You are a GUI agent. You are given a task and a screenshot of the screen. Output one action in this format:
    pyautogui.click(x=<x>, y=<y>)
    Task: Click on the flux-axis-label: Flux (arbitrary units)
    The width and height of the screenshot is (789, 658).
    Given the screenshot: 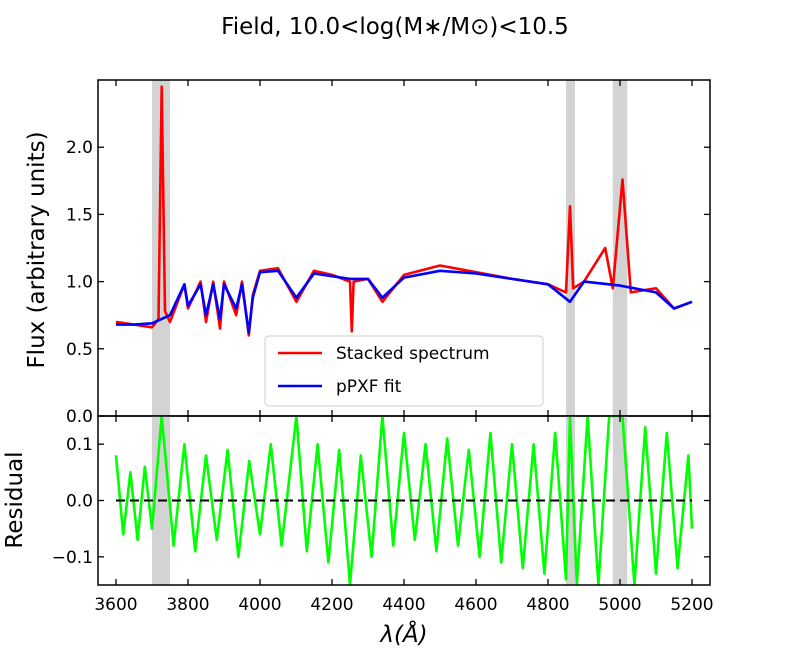 What is the action you would take?
    pyautogui.click(x=37, y=249)
    